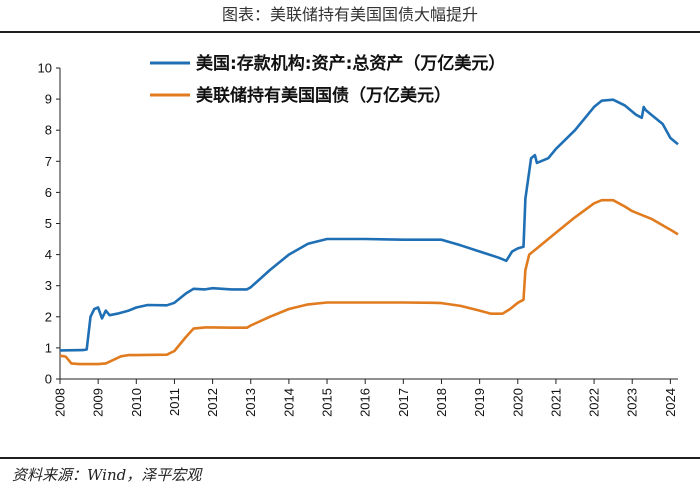  I want to click on x-tick-label: 2021, so click(555, 402).